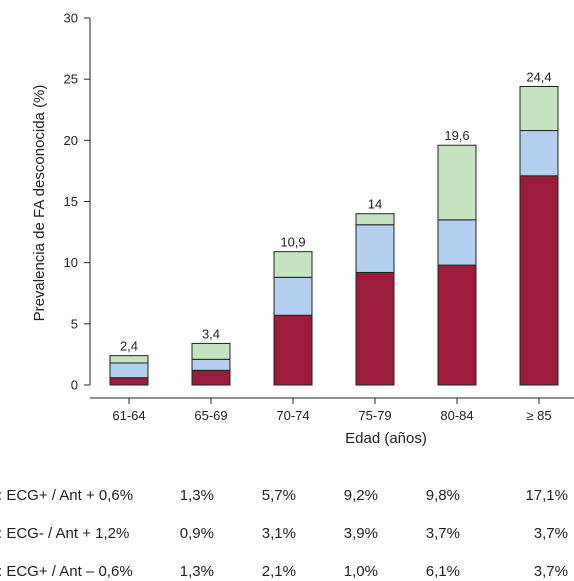 The height and width of the screenshot is (581, 574). I want to click on table-row: : ECG- / Ant + 1,2% 0,9% 3,1% 3,9% 3,7% 3,7%, so click(284, 533).